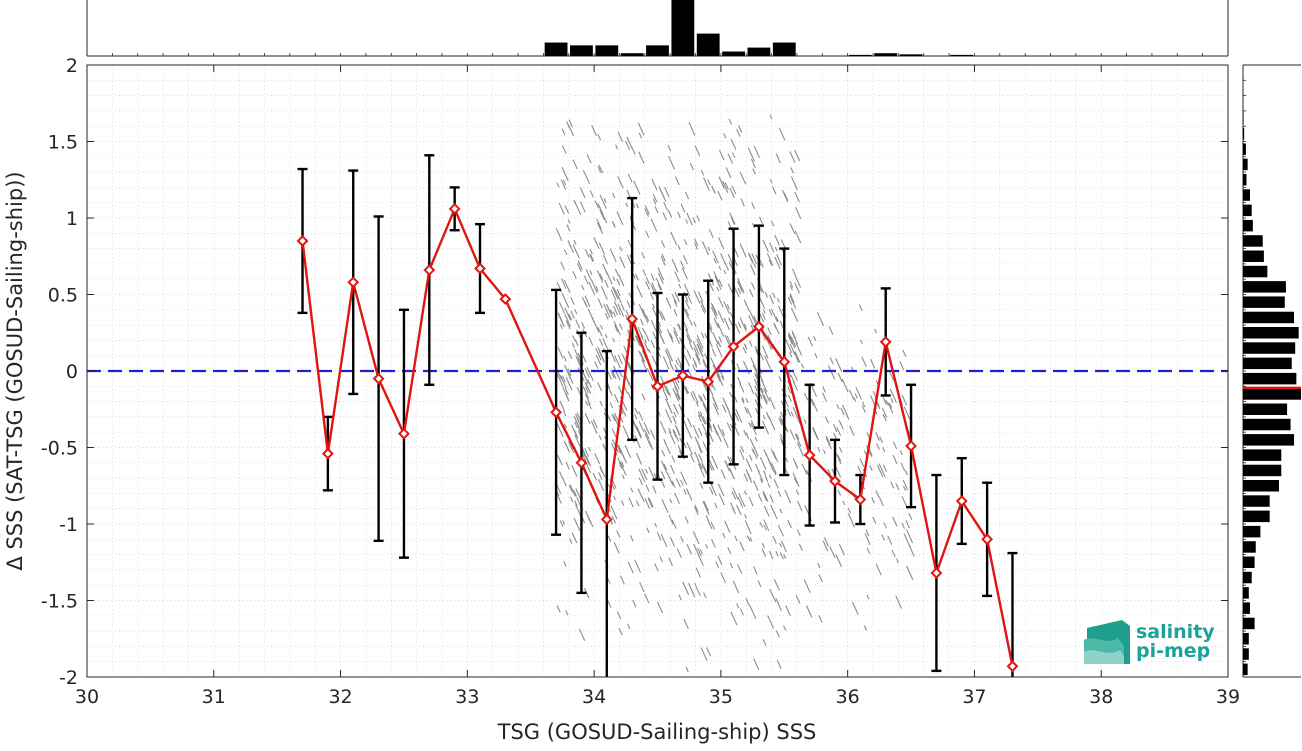 Image resolution: width=1302 pixels, height=751 pixels. What do you see at coordinates (1228, 697) in the screenshot?
I see `x-tick-label: 39` at bounding box center [1228, 697].